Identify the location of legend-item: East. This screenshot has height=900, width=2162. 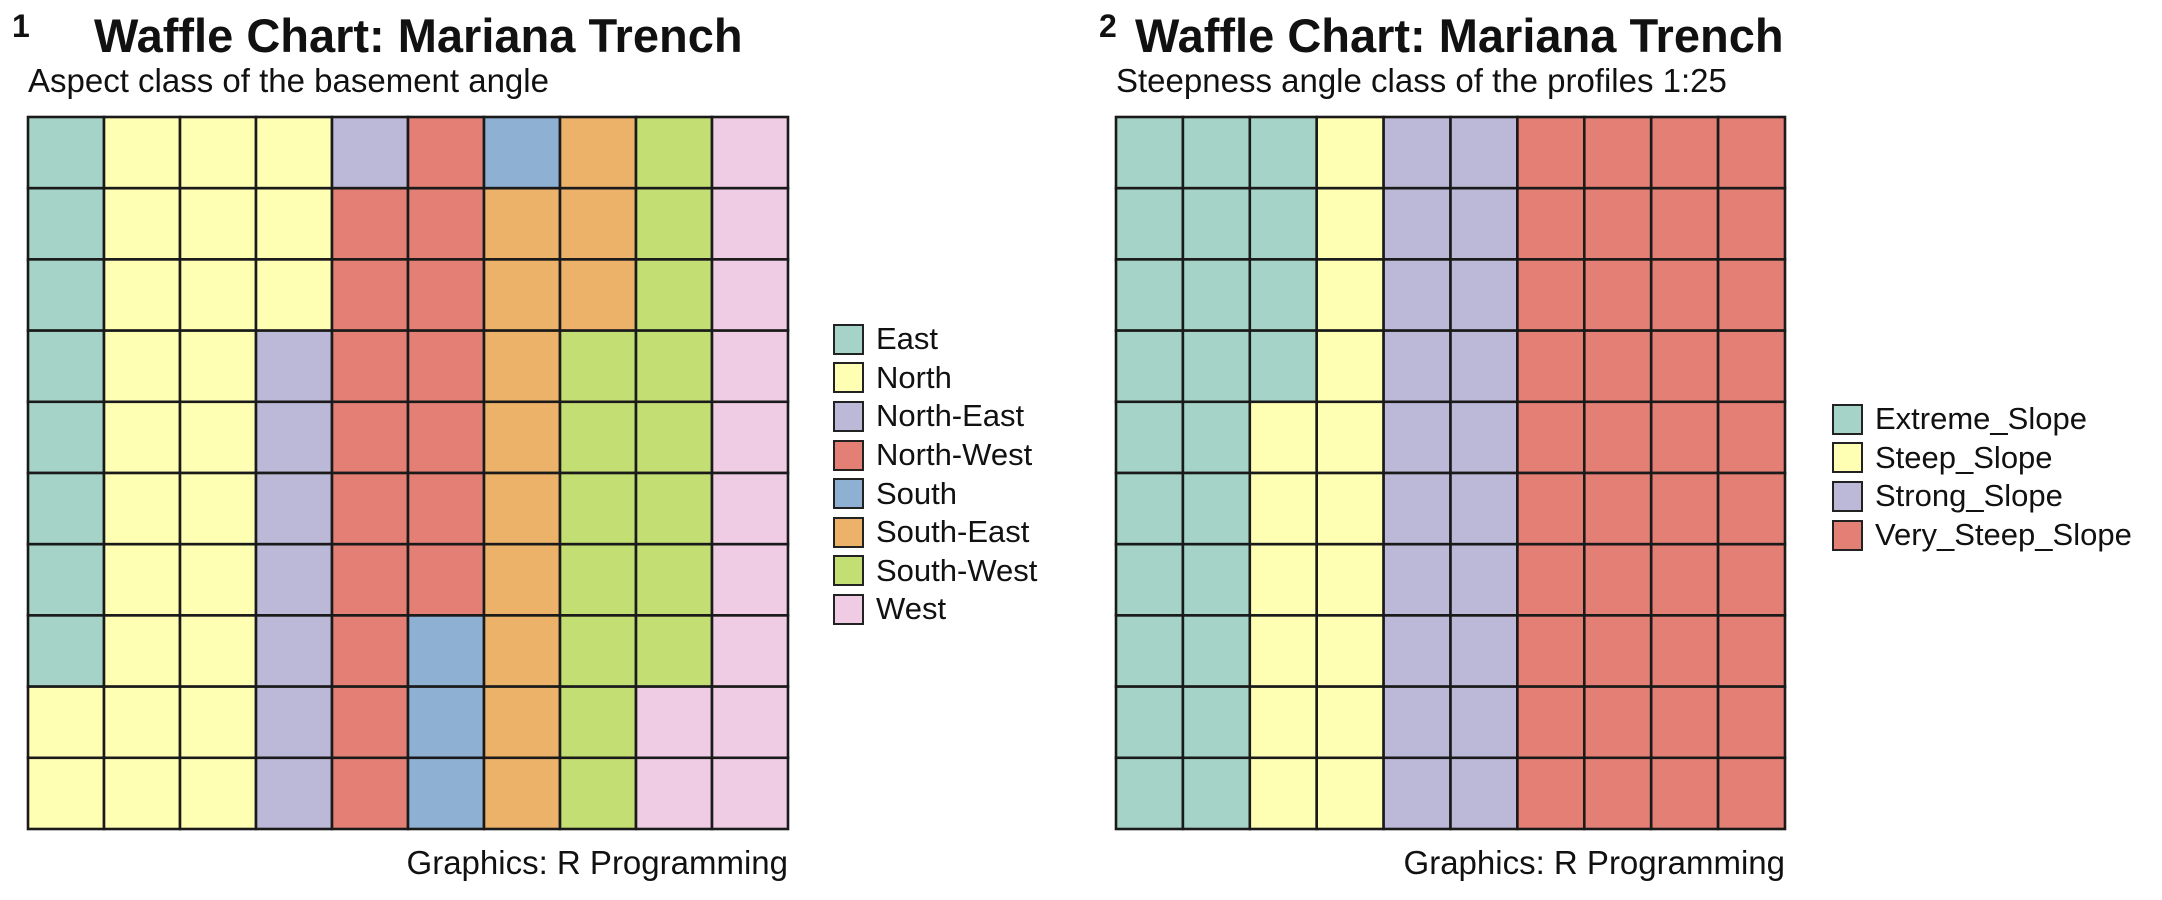
(935, 339).